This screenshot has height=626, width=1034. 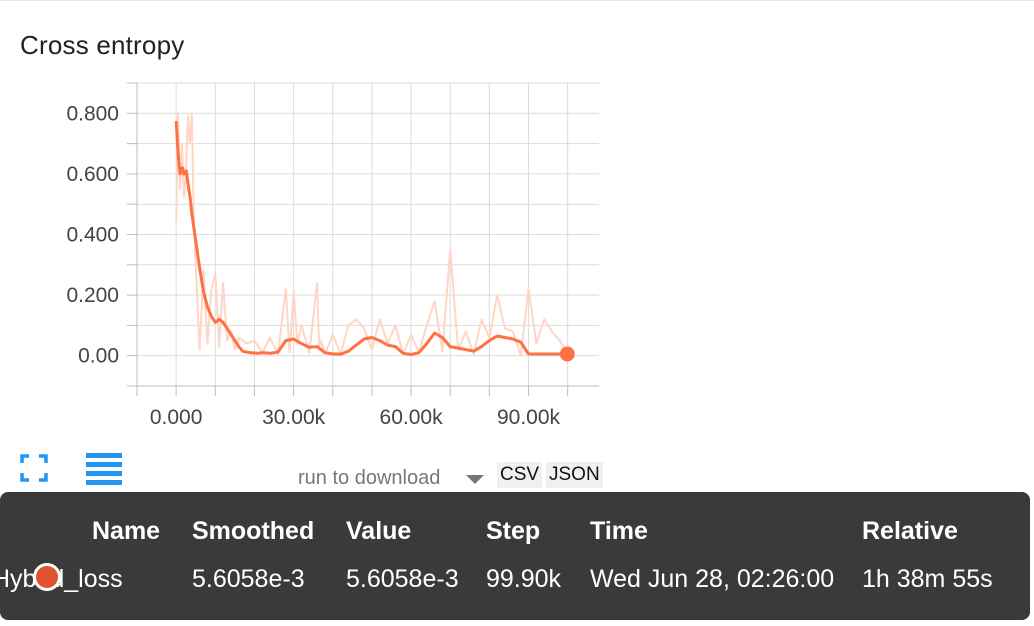 I want to click on y-tick-label: 0.200, so click(x=92, y=295).